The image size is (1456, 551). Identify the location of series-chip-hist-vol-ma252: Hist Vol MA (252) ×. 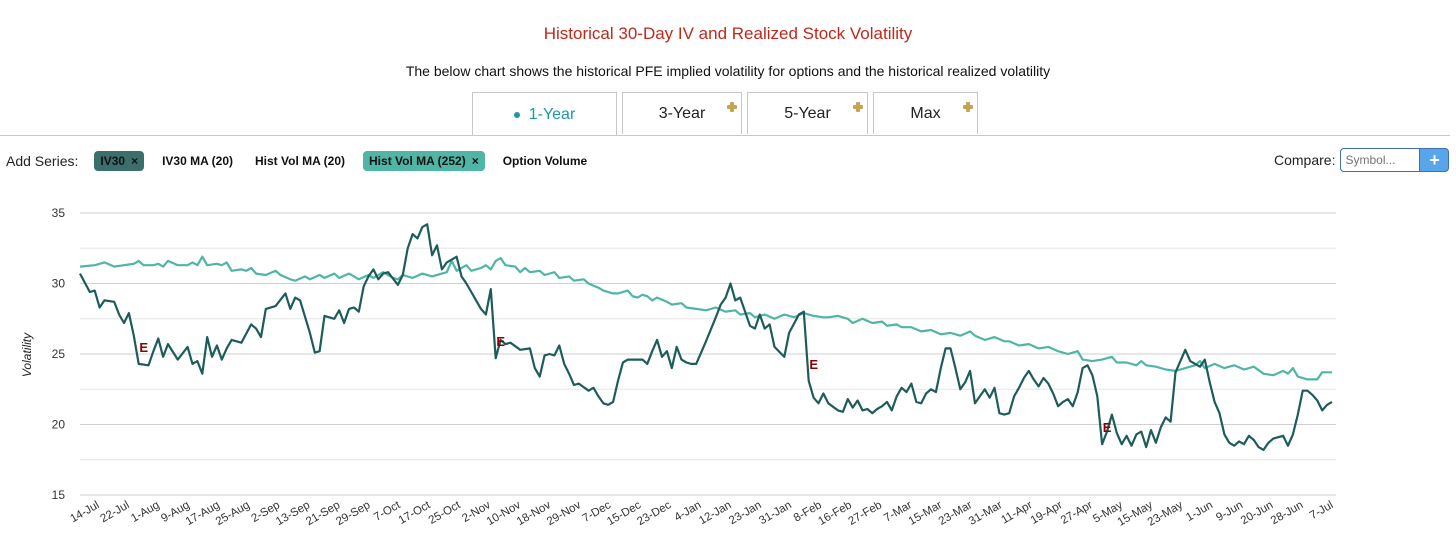
(424, 161).